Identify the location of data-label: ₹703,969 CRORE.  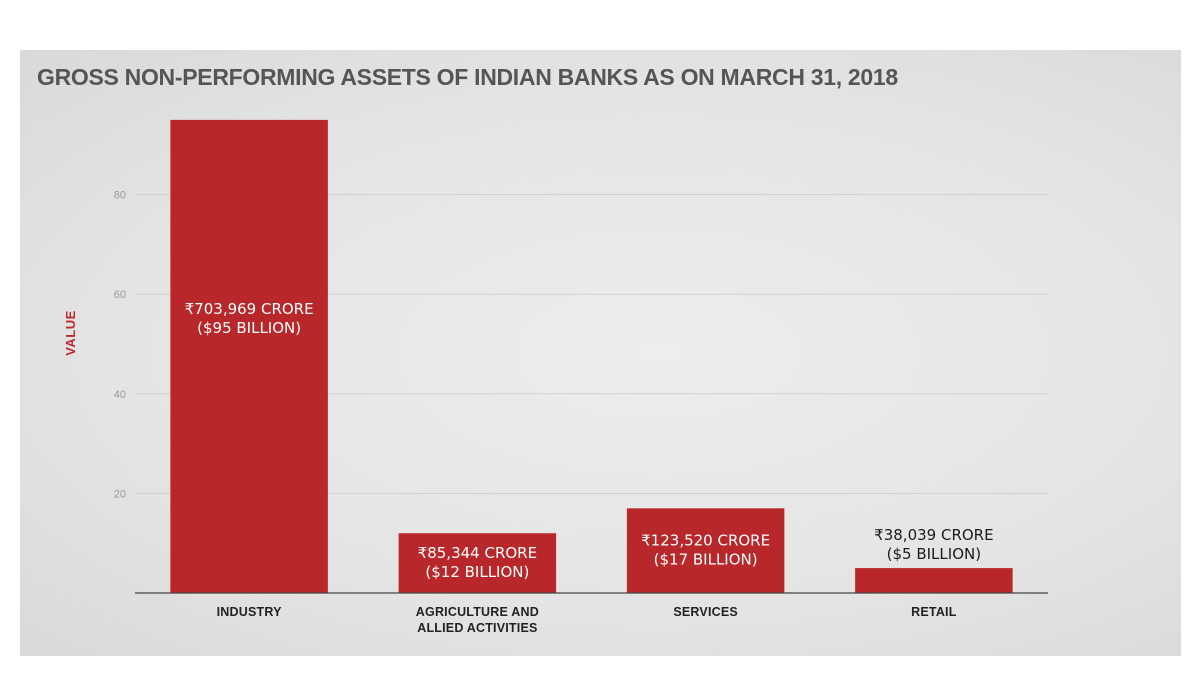
(249, 309).